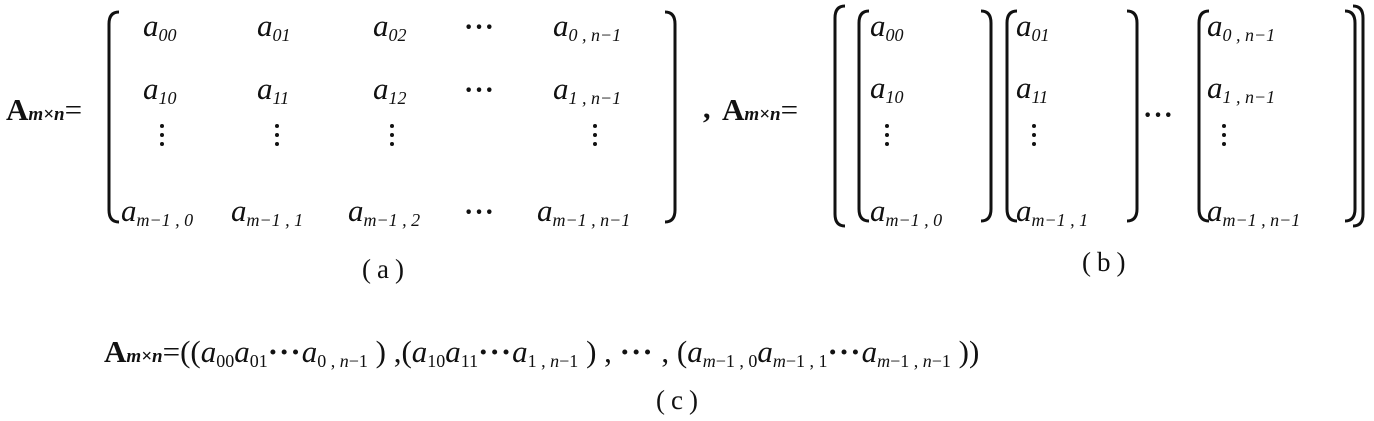 The width and height of the screenshot is (1374, 421). What do you see at coordinates (267, 211) in the screenshot?
I see `matrix-a-entry: am−1 , 1` at bounding box center [267, 211].